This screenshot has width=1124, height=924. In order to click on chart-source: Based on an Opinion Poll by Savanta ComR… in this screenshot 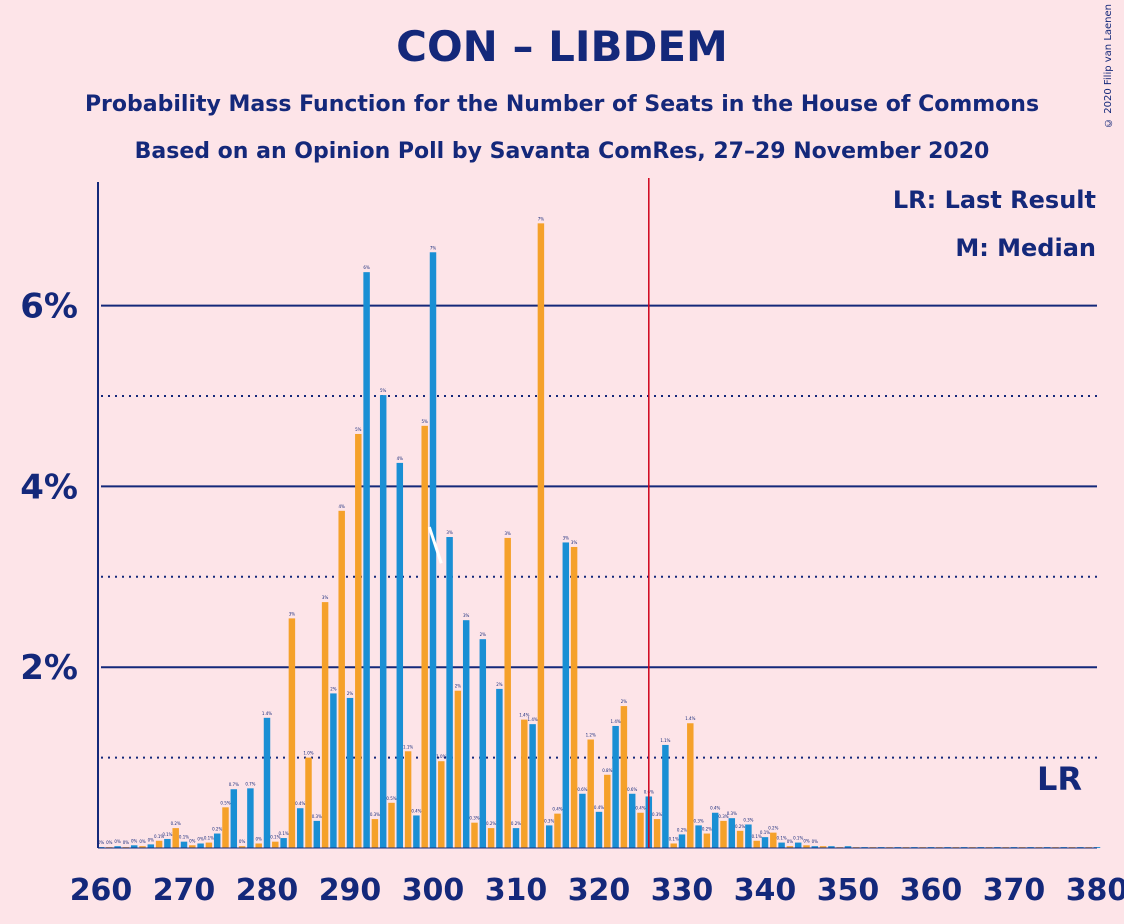, I will do `click(562, 151)`.